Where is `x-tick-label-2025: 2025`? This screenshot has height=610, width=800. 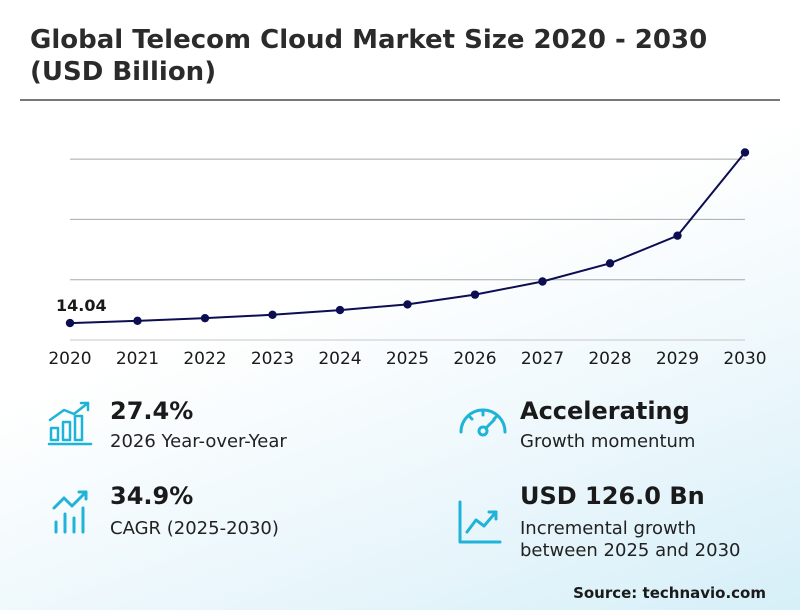 x-tick-label-2025: 2025 is located at coordinates (407, 359).